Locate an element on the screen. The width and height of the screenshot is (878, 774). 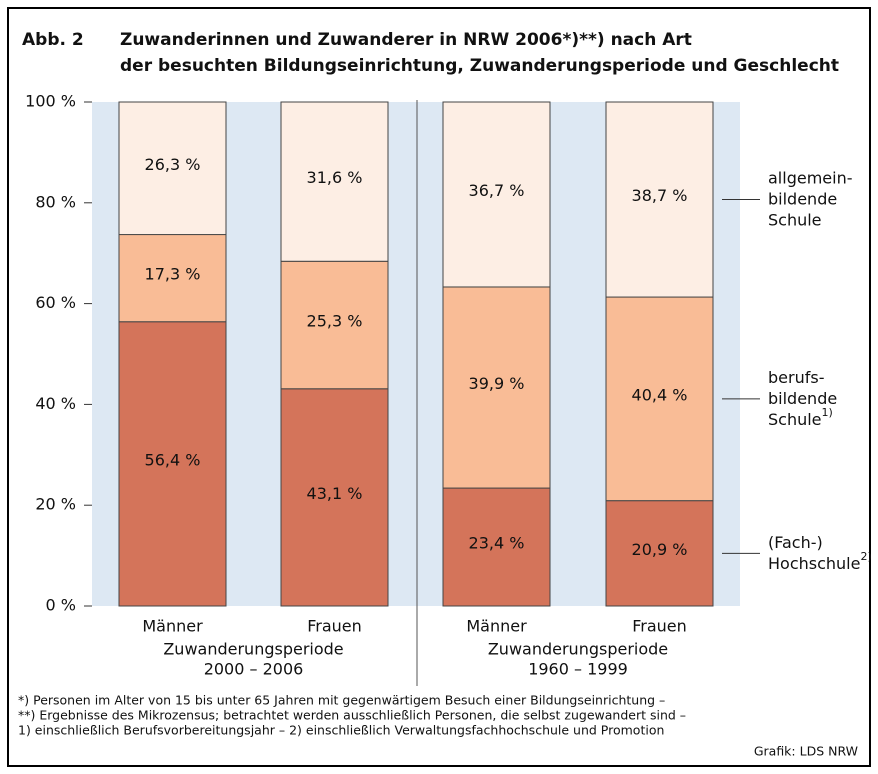
legend-label: Hochschule2) is located at coordinates (820, 561).